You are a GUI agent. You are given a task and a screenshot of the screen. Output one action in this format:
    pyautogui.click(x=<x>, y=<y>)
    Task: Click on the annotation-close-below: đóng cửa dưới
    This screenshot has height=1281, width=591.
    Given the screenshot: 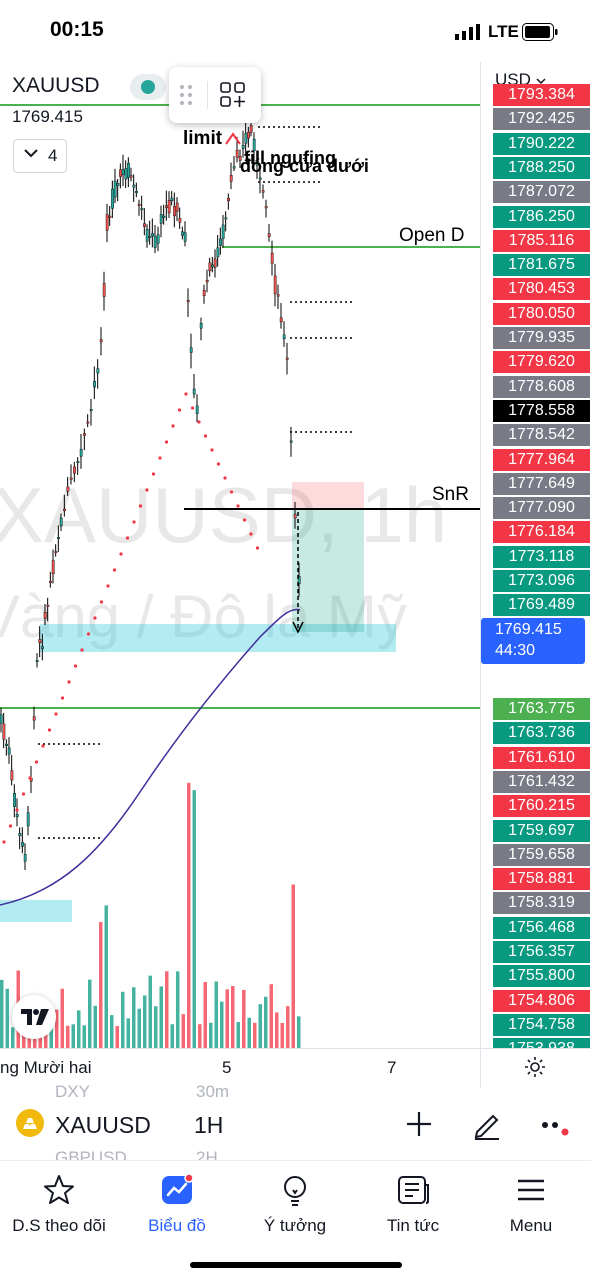 What is the action you would take?
    pyautogui.click(x=304, y=166)
    